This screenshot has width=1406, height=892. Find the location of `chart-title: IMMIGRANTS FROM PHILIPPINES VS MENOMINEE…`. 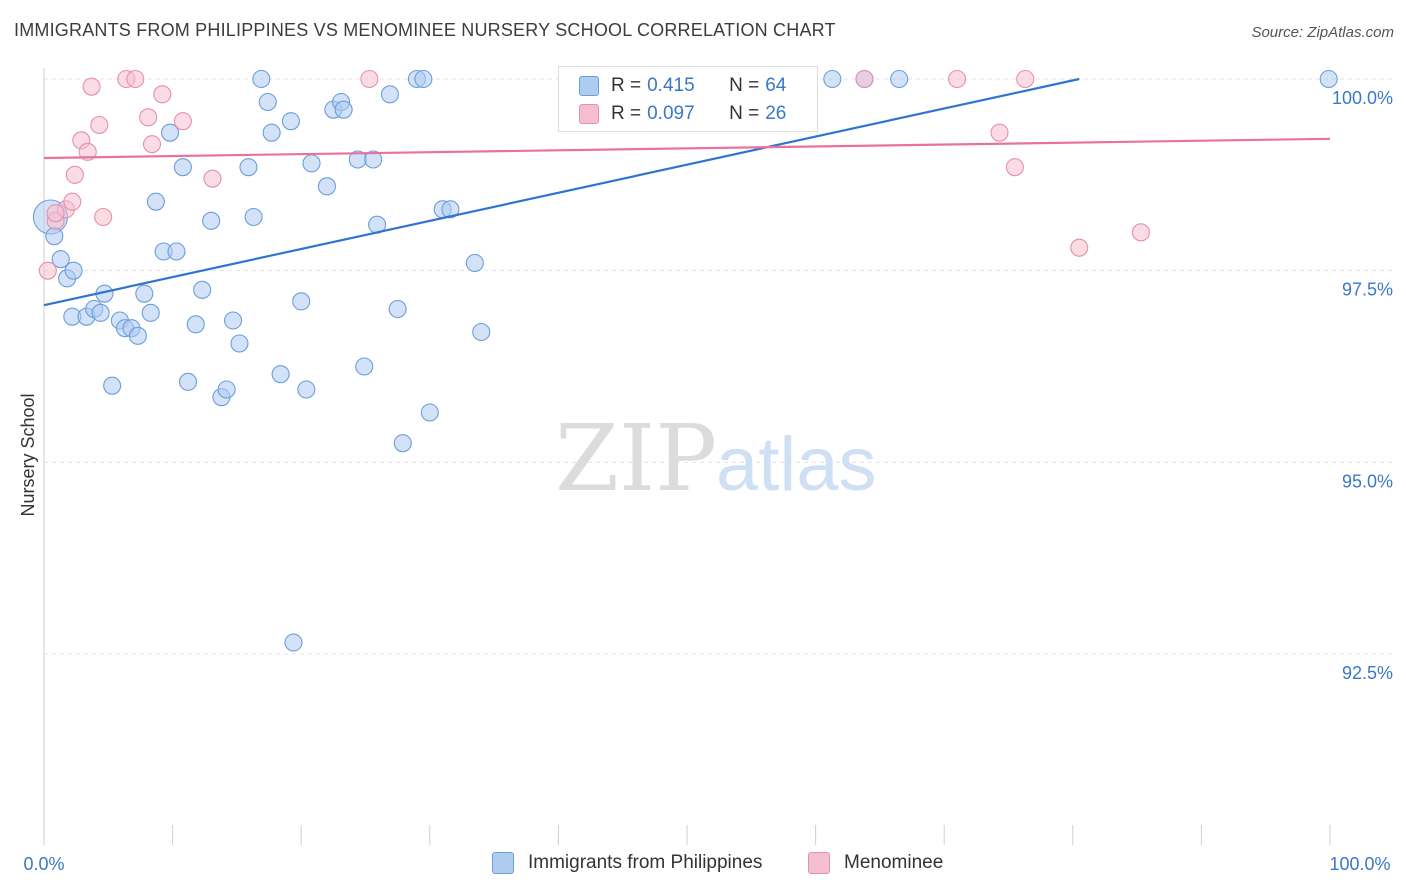

chart-title: IMMIGRANTS FROM PHILIPPINES VS MENOMINEE… is located at coordinates (425, 30).